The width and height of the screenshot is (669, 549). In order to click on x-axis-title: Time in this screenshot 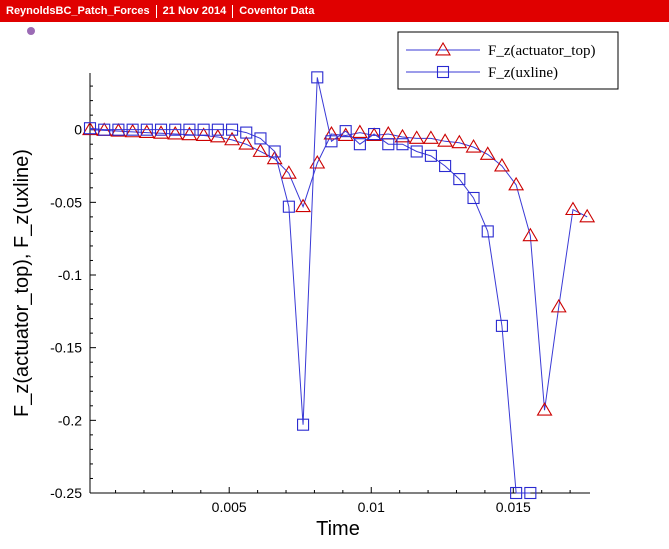, I will do `click(338, 529)`.